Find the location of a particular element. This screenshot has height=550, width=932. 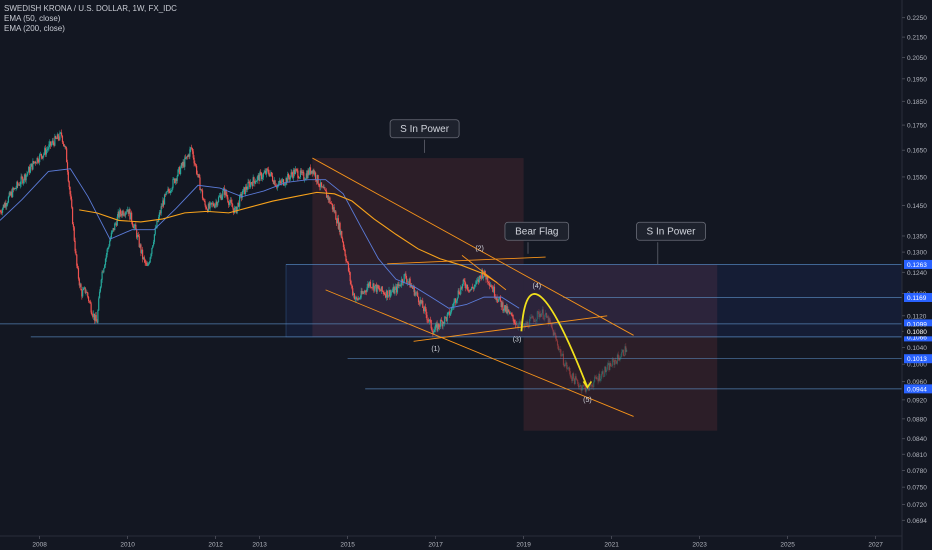

price-level-label: 0.1263 is located at coordinates (917, 265).